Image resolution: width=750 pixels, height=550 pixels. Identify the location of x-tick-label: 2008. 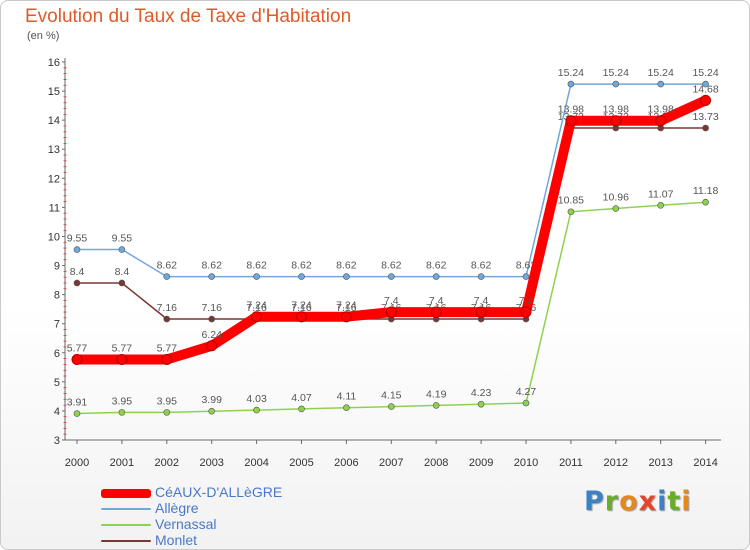
(436, 463).